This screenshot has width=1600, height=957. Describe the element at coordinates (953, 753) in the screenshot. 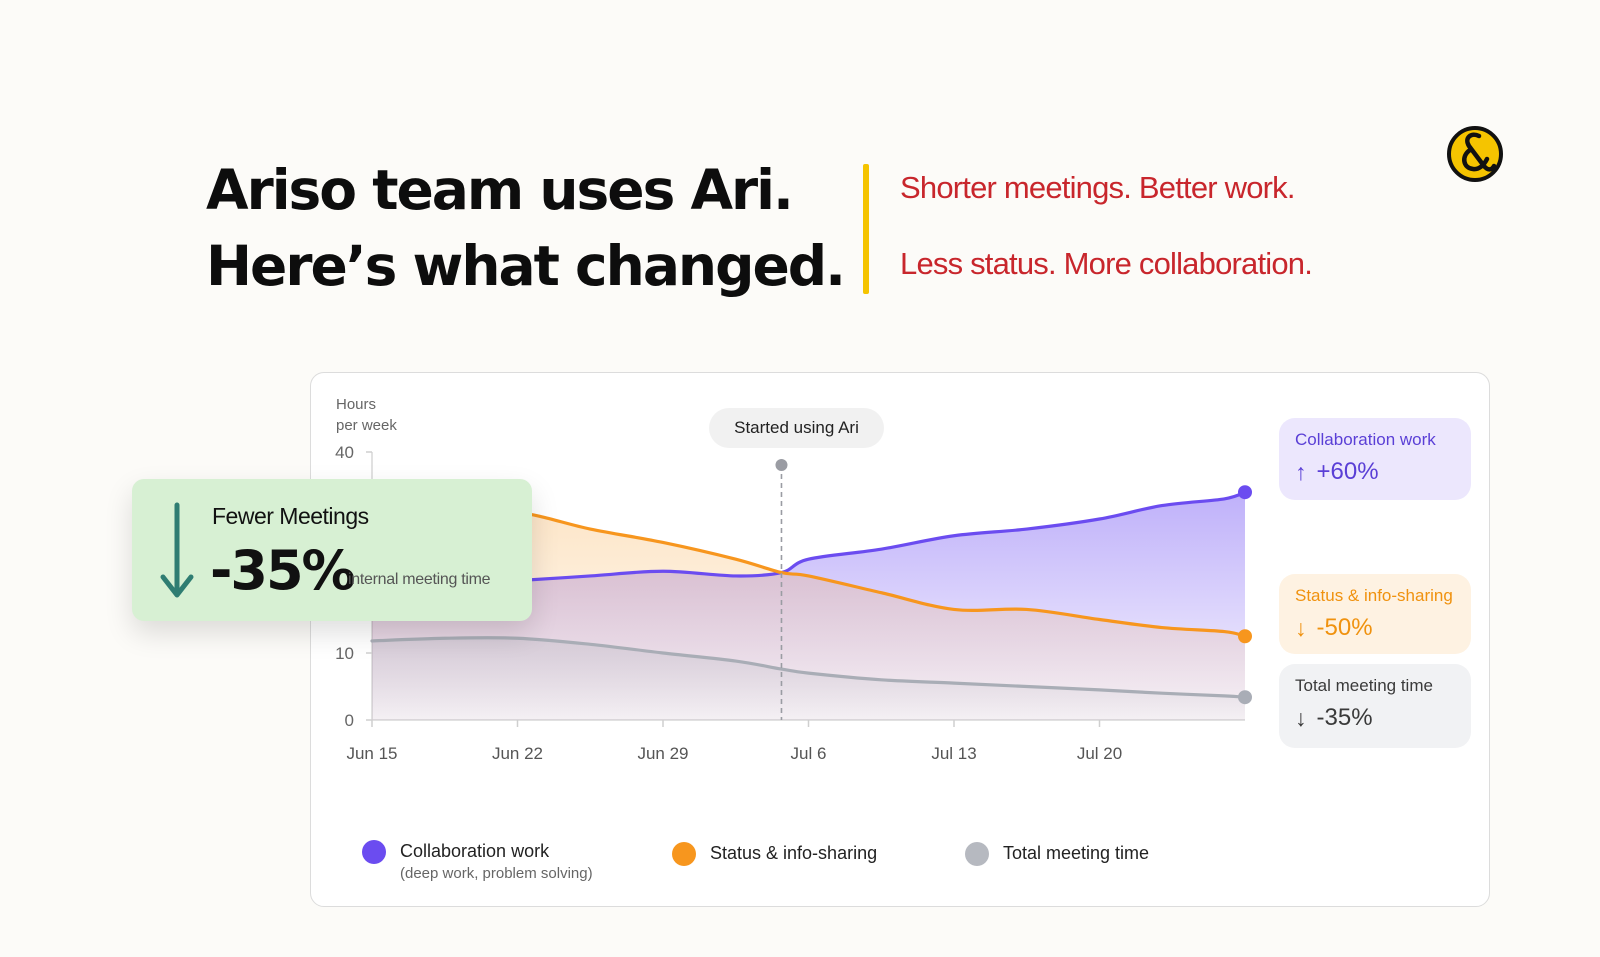

I see `x-tick-label: Jul 13` at that location.